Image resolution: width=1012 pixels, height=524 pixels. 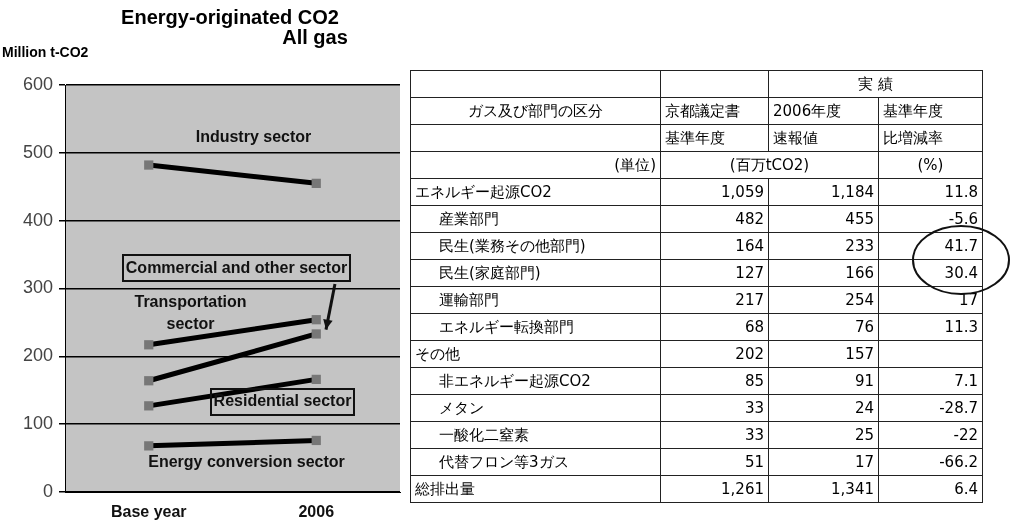 I want to click on series-label: Residential sector, so click(x=282, y=401).